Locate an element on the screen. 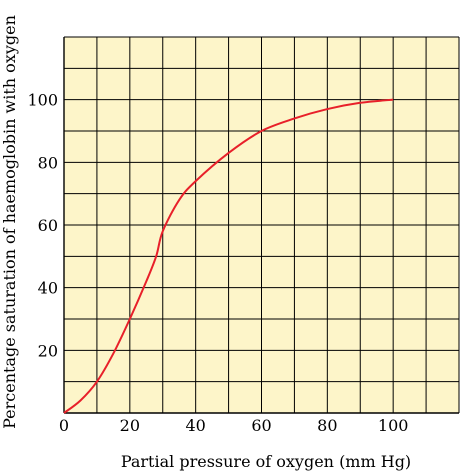 This screenshot has height=471, width=463. x-tick-label: 20 is located at coordinates (130, 425).